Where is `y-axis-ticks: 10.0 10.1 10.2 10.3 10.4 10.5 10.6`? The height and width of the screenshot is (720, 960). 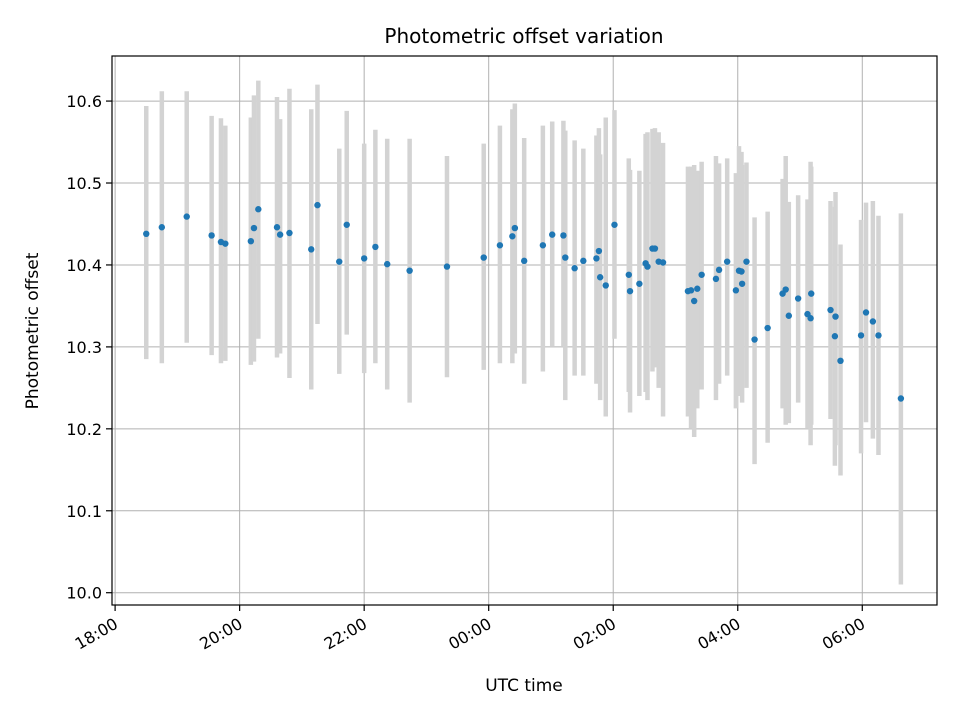 y-axis-ticks: 10.0 10.1 10.2 10.3 10.4 10.5 10.6 is located at coordinates (89, 347).